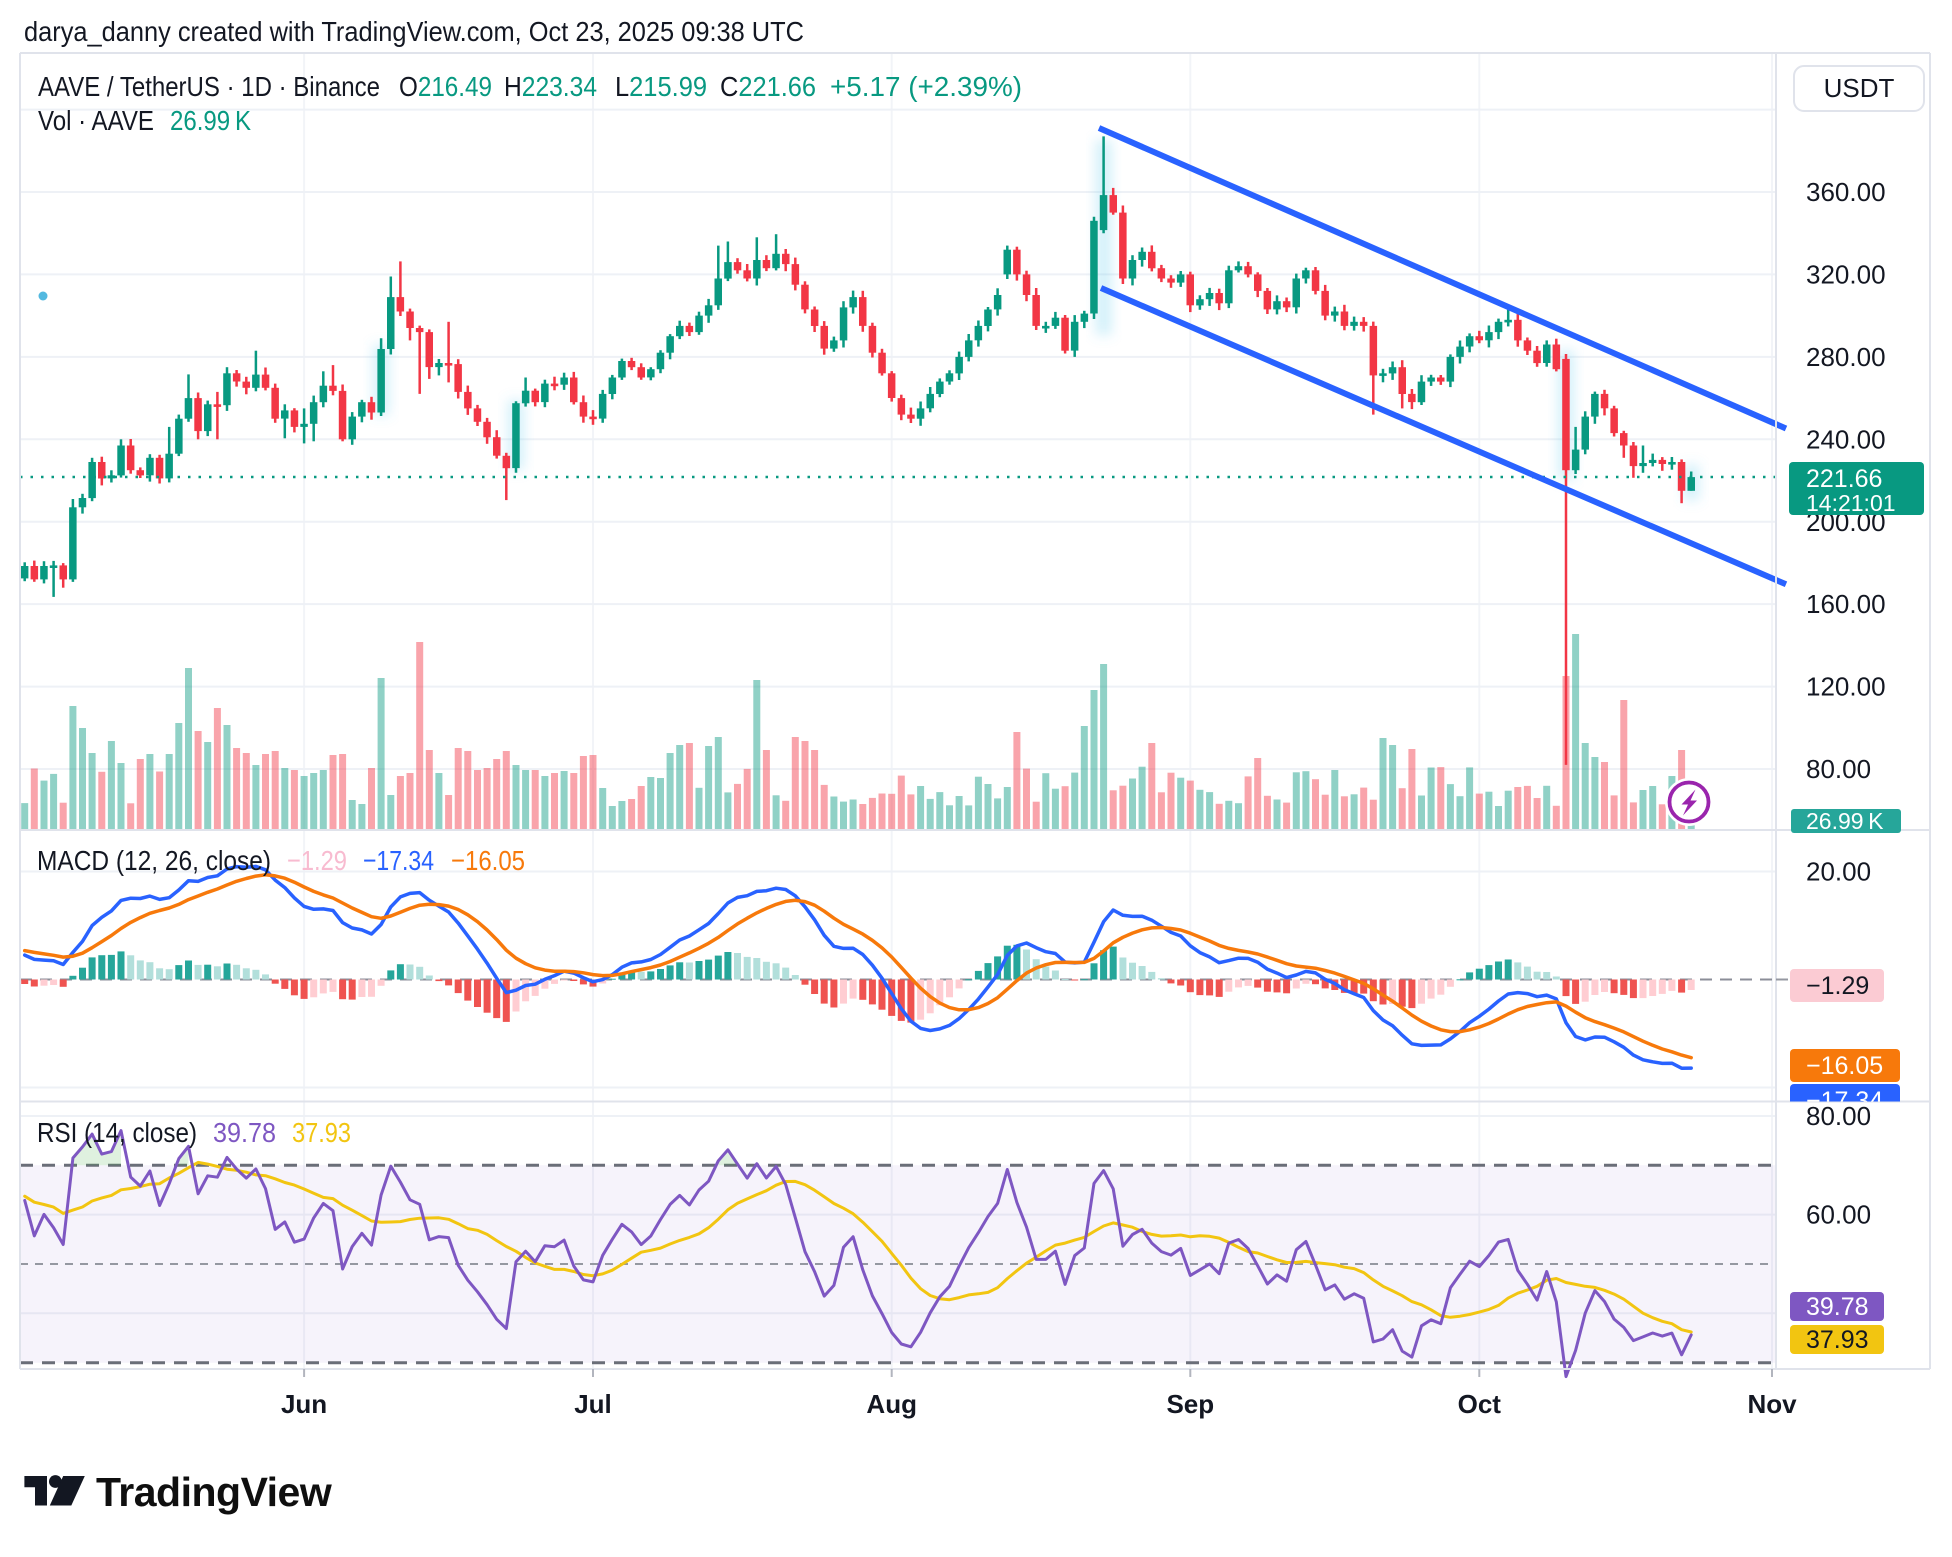  Describe the element at coordinates (117, 1132) in the screenshot. I see `svg-text: RSI (14, close)` at that location.